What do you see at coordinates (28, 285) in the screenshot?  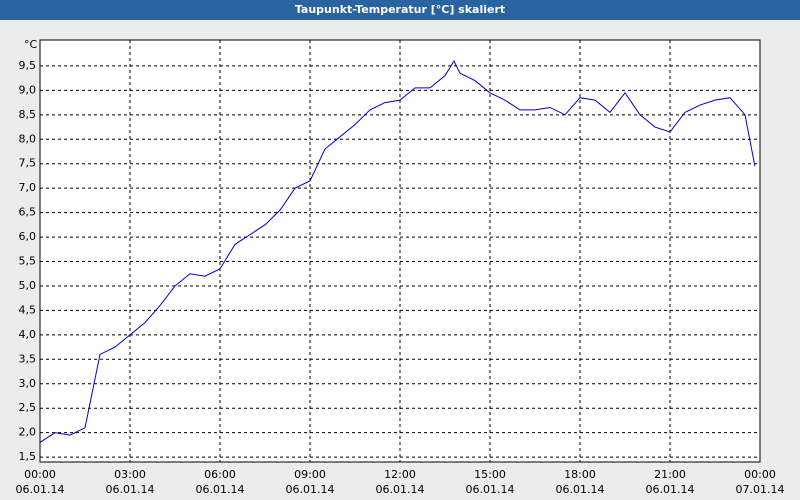 I see `y-tick-label: 5,0` at bounding box center [28, 285].